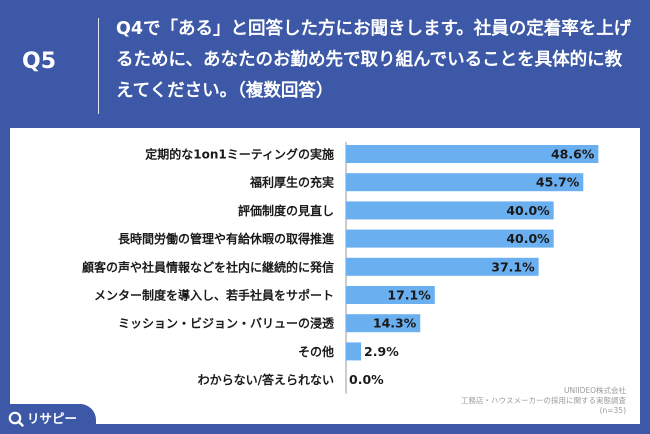 Image resolution: width=650 pixels, height=434 pixels. Describe the element at coordinates (381, 351) in the screenshot. I see `value-label: 2.9%` at that location.